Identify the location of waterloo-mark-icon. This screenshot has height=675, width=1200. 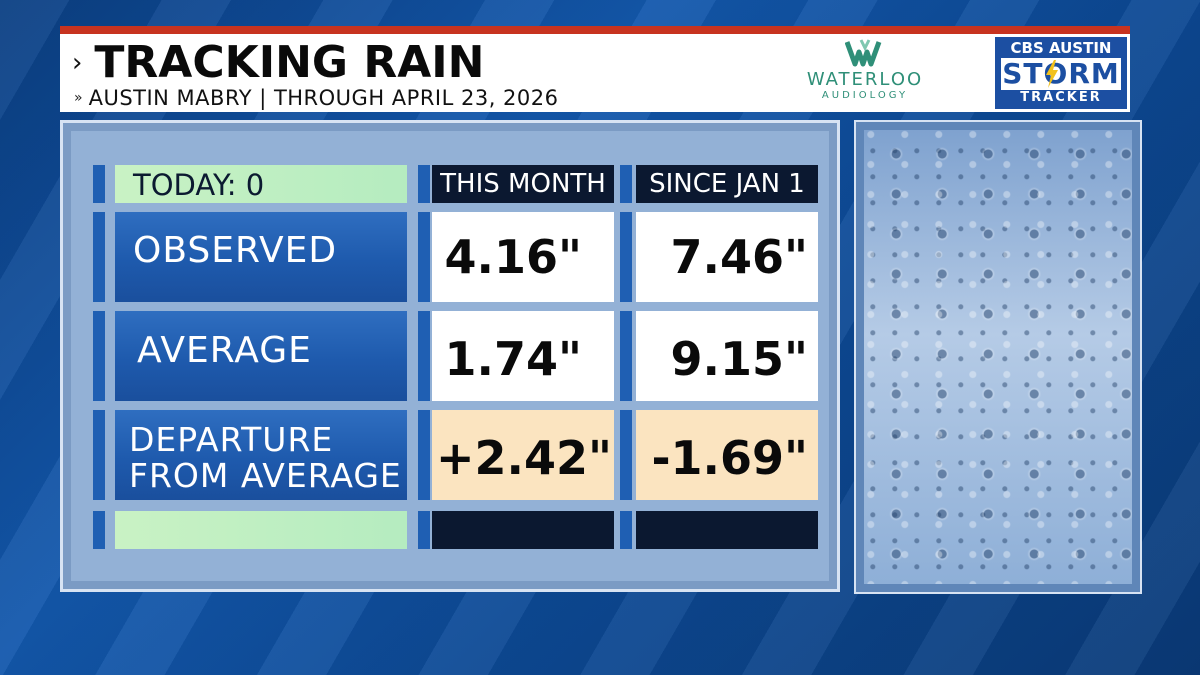
(863, 53).